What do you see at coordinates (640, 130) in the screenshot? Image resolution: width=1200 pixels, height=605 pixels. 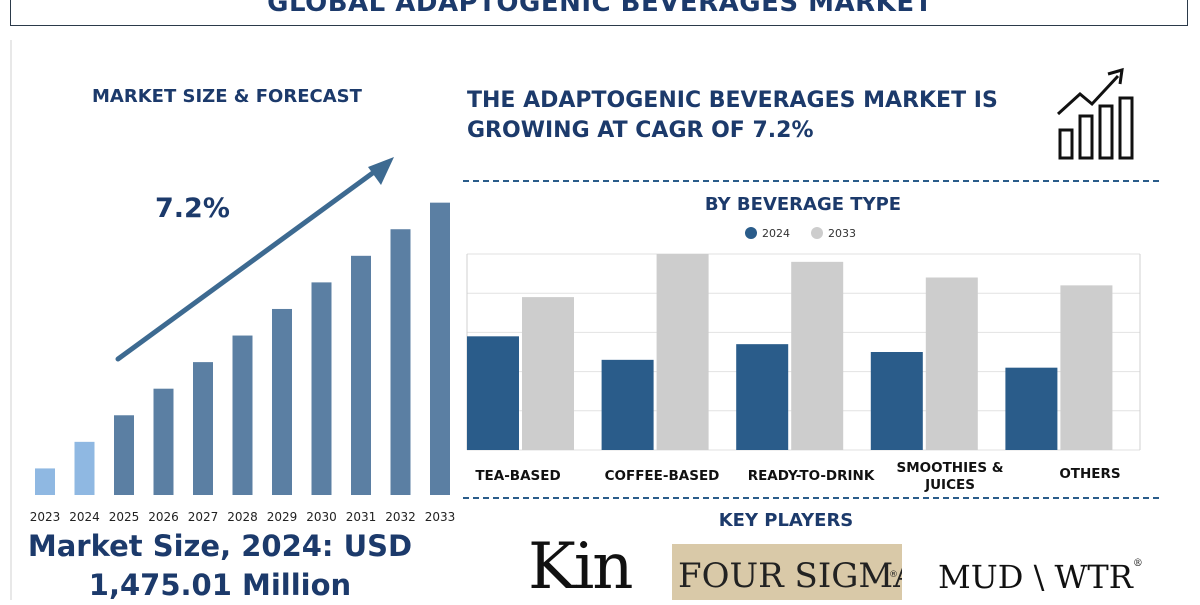 I see `headline-line-2: GROWING AT CAGR OF 7.2%` at bounding box center [640, 130].